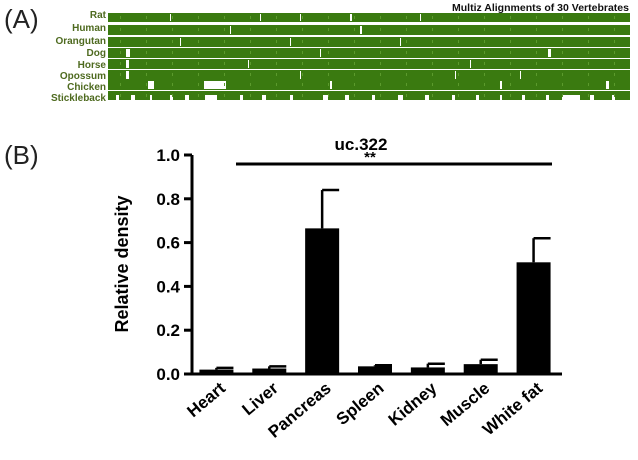  I want to click on x-tick-label: White fat, so click(512, 408).